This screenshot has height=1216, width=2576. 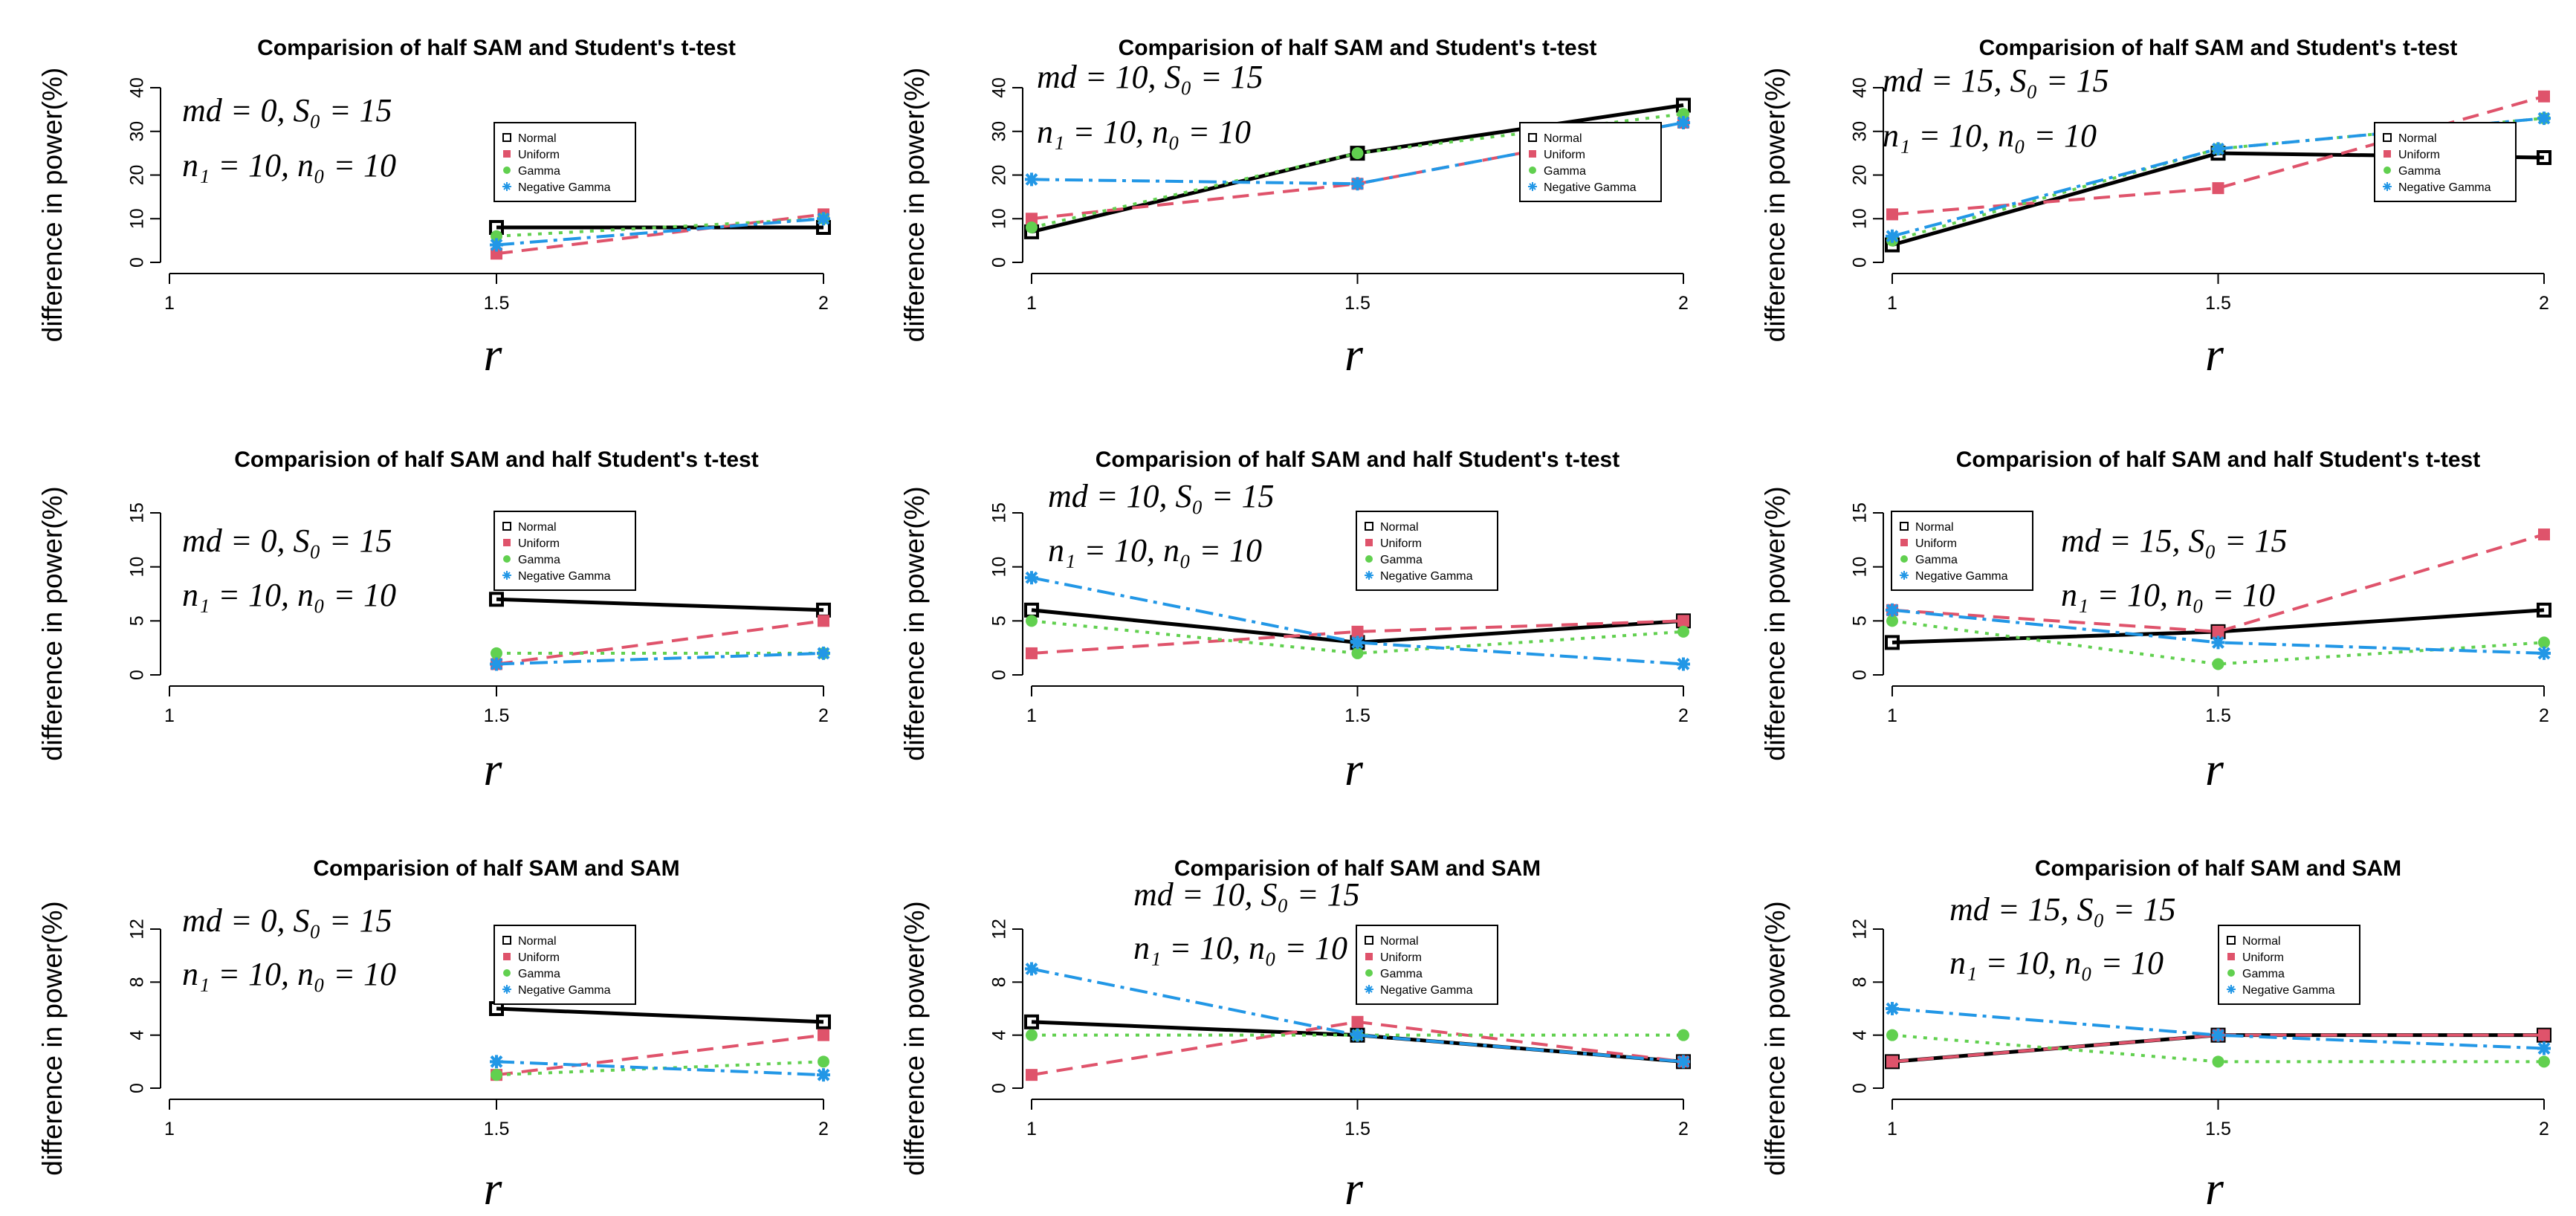 I want to click on y-tick-label: 30, so click(x=137, y=131).